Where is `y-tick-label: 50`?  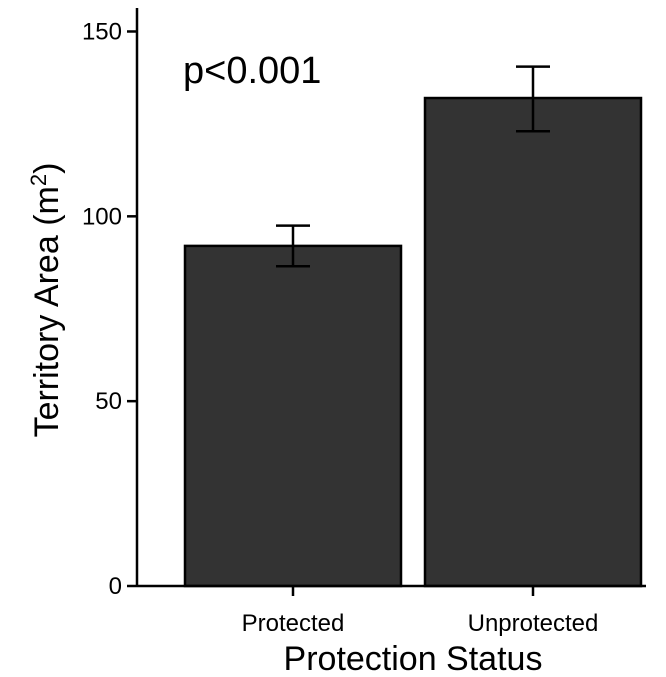
y-tick-label: 50 is located at coordinates (108, 401).